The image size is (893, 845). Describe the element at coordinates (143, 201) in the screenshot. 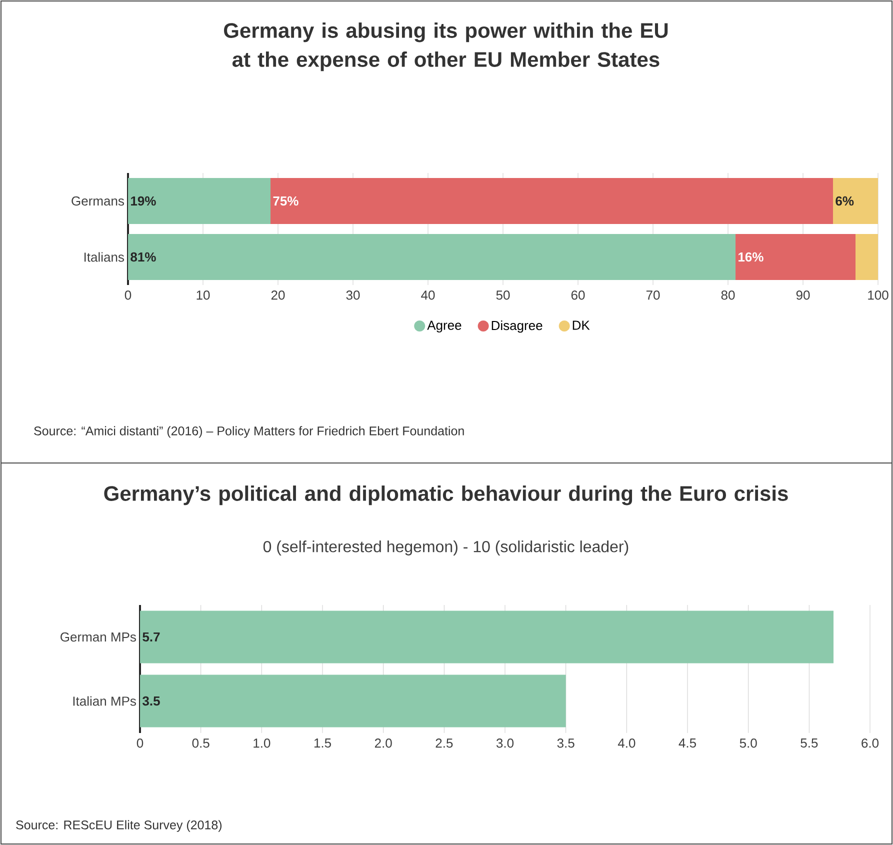

I see `data-label: 19%` at that location.